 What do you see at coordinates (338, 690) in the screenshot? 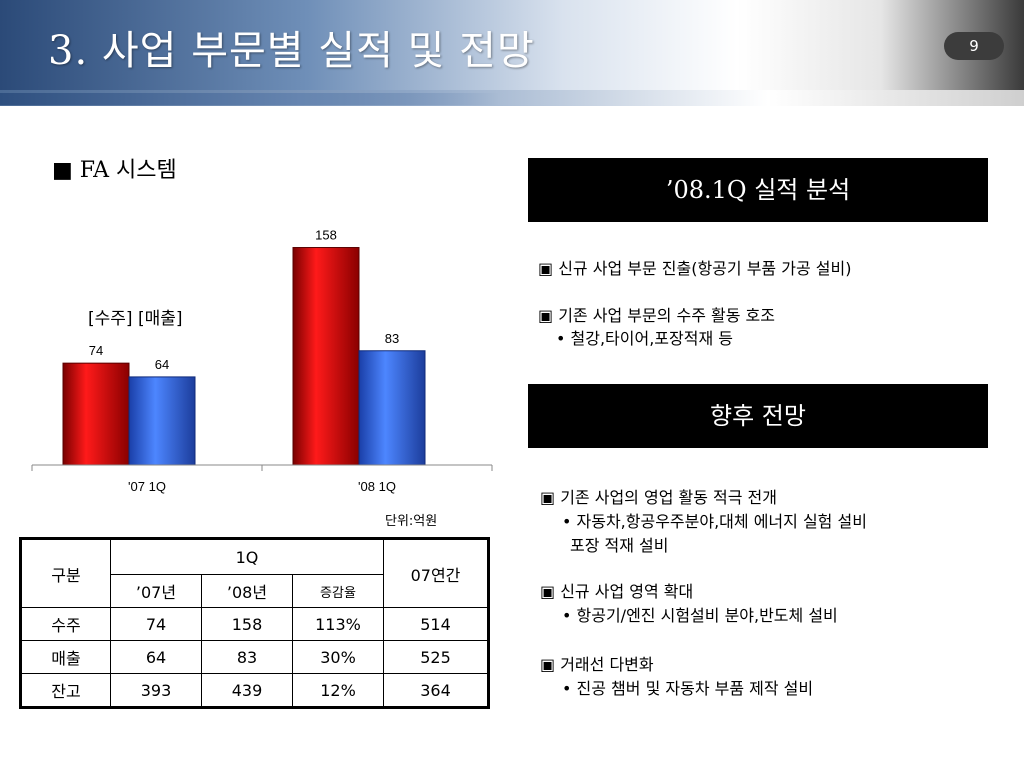
I see `table-cell: 12%` at bounding box center [338, 690].